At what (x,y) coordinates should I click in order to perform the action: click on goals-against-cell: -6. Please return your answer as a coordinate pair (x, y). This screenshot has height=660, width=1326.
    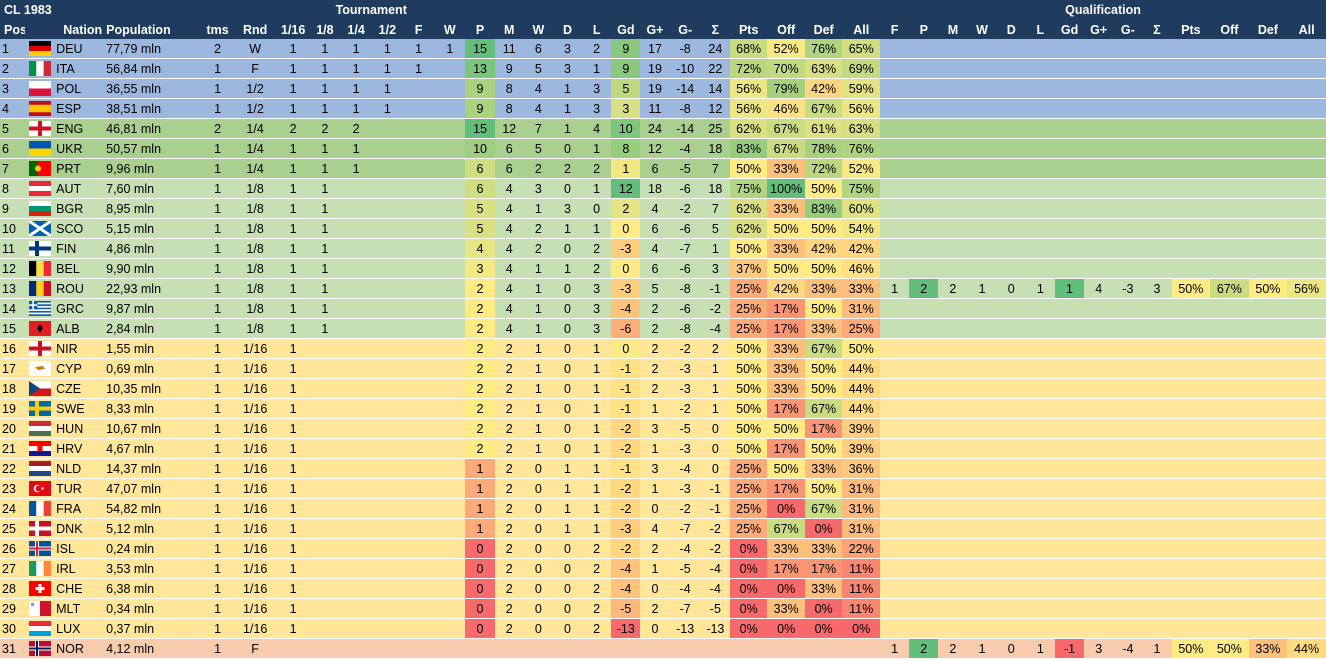
    Looking at the image, I should click on (685, 308).